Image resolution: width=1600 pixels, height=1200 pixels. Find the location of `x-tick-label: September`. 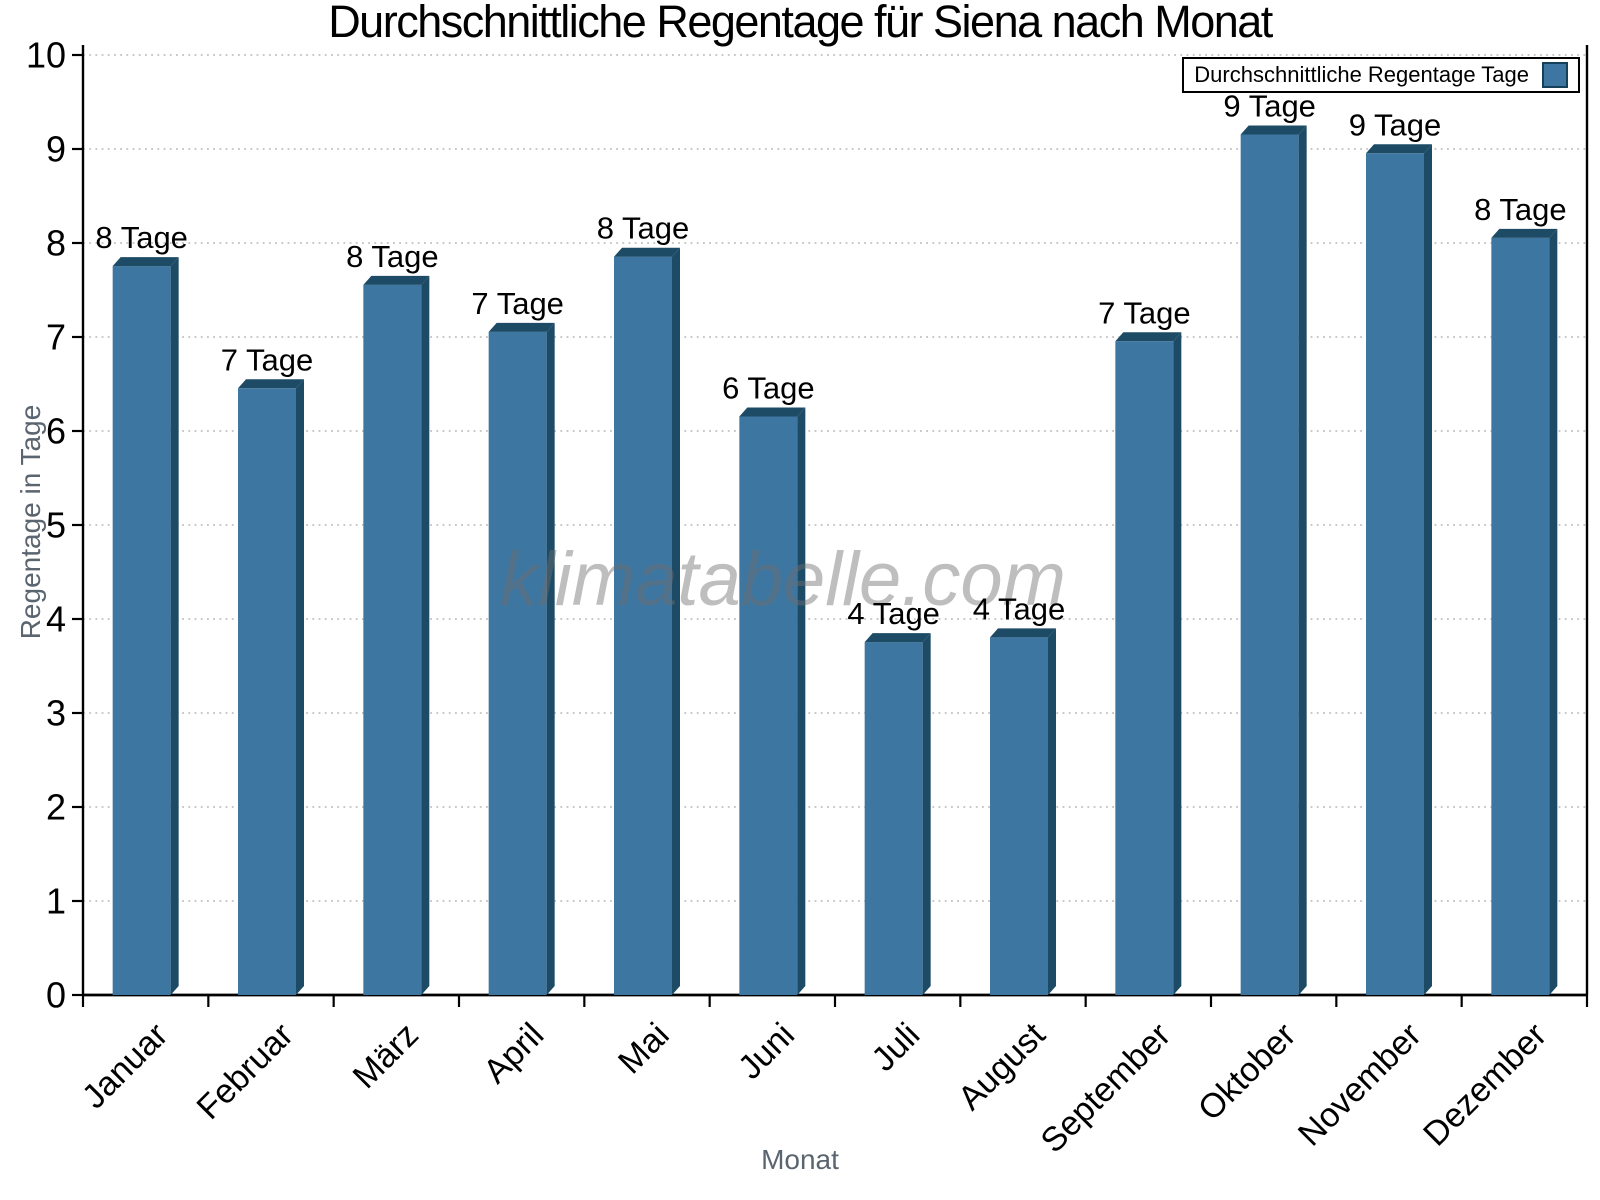

x-tick-label: September is located at coordinates (1106, 1088).